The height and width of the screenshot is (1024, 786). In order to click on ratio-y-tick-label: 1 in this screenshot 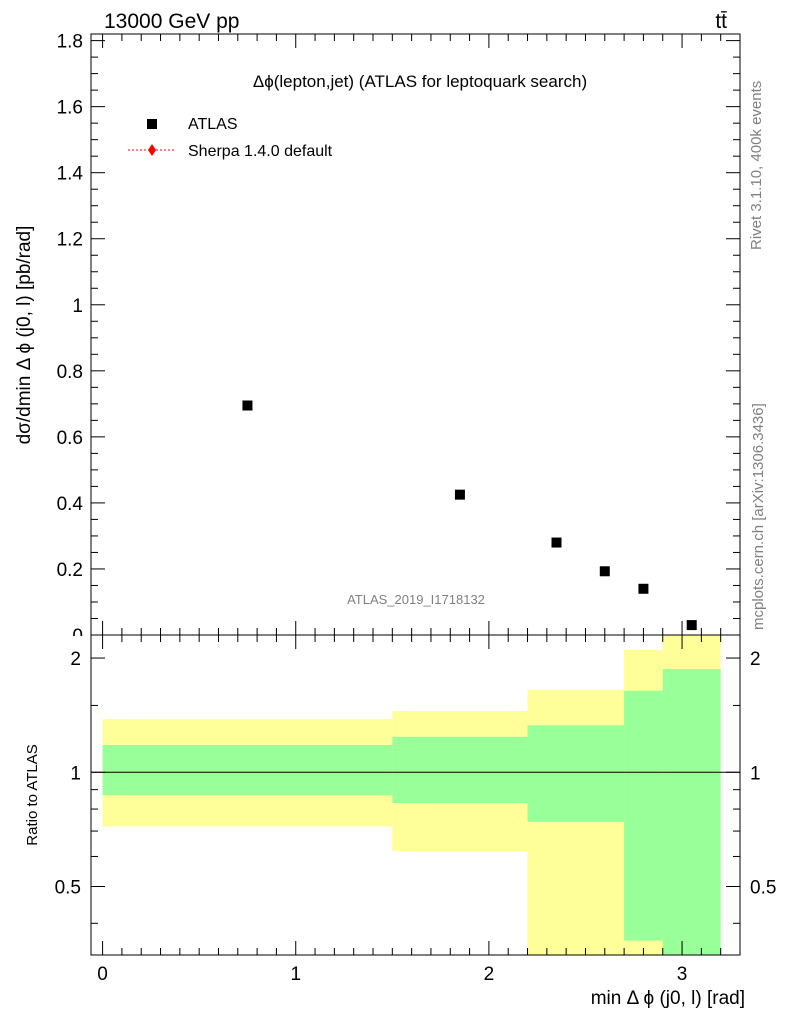, I will do `click(75, 773)`.